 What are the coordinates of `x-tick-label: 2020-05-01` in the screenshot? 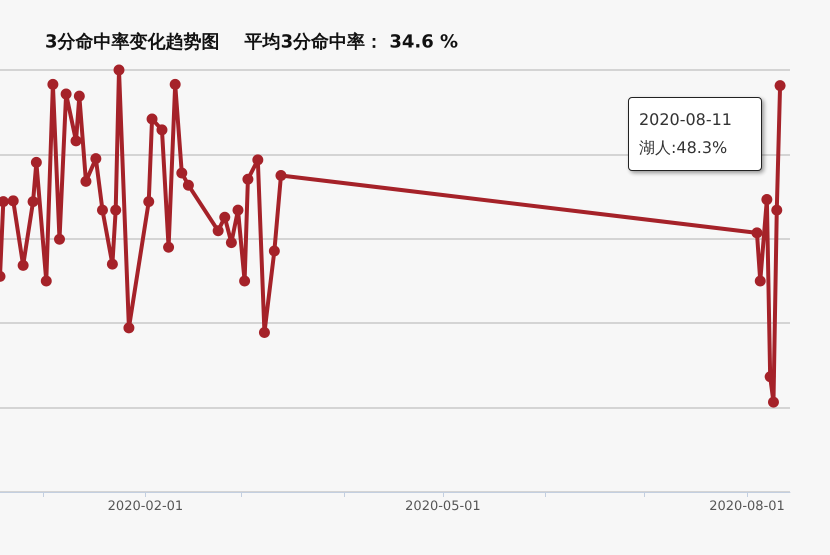 It's located at (443, 506).